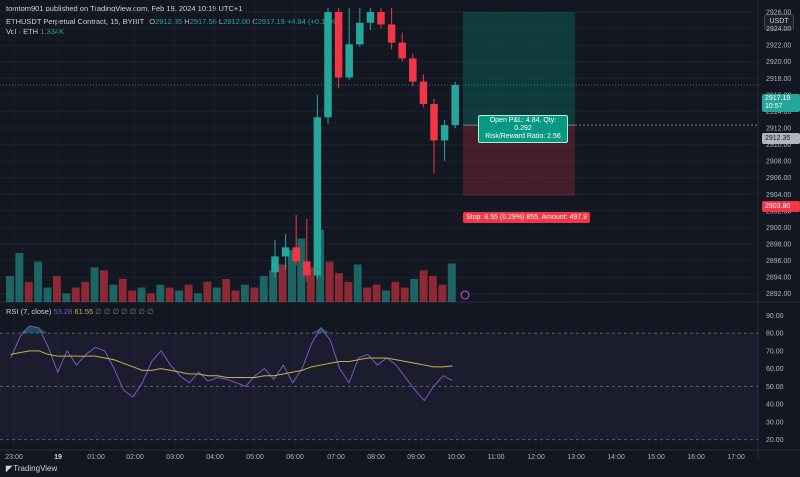 The height and width of the screenshot is (477, 800). I want to click on volume-legend: Vol · ETH 1.334K, so click(35, 31).